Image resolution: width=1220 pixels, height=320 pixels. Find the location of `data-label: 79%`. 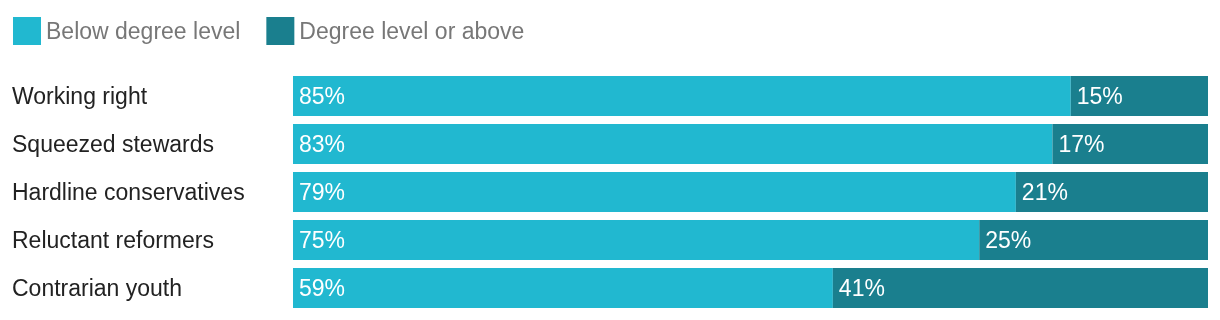

data-label: 79% is located at coordinates (322, 192).